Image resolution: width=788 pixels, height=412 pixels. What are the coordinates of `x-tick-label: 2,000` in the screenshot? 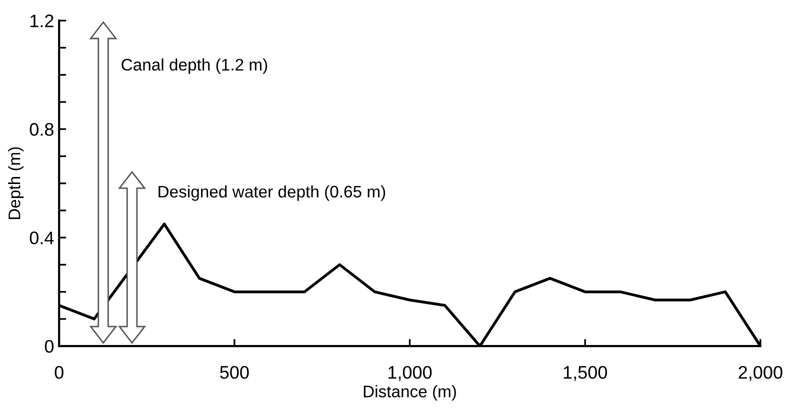 It's located at (760, 373).